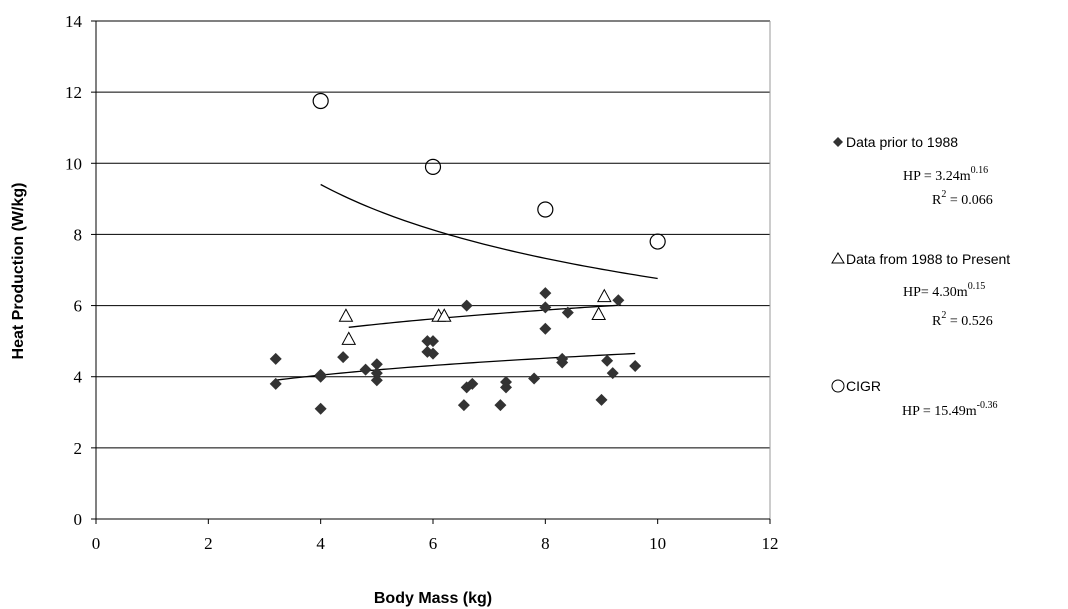 This screenshot has height=609, width=1068. I want to click on y-tick-label: 12, so click(73, 92).